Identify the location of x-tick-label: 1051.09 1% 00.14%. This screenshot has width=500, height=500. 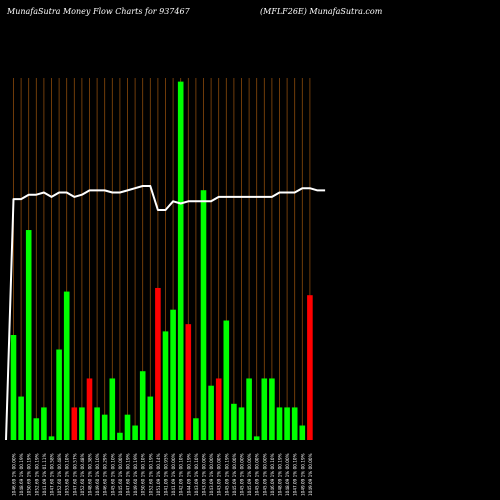
(158, 474).